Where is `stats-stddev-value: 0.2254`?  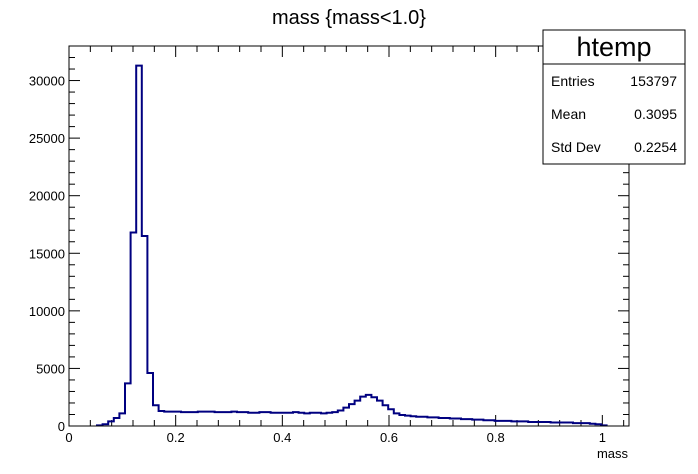 stats-stddev-value: 0.2254 is located at coordinates (655, 147).